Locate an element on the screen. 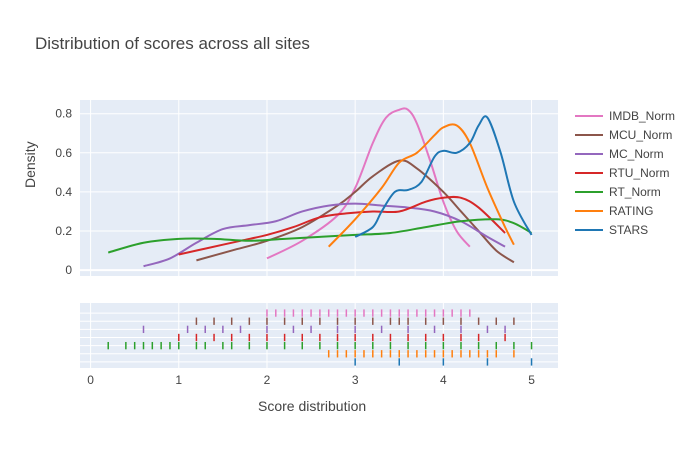 This screenshot has width=700, height=450. legend-item-imdb-norm: IMDB_Norm is located at coordinates (625, 115).